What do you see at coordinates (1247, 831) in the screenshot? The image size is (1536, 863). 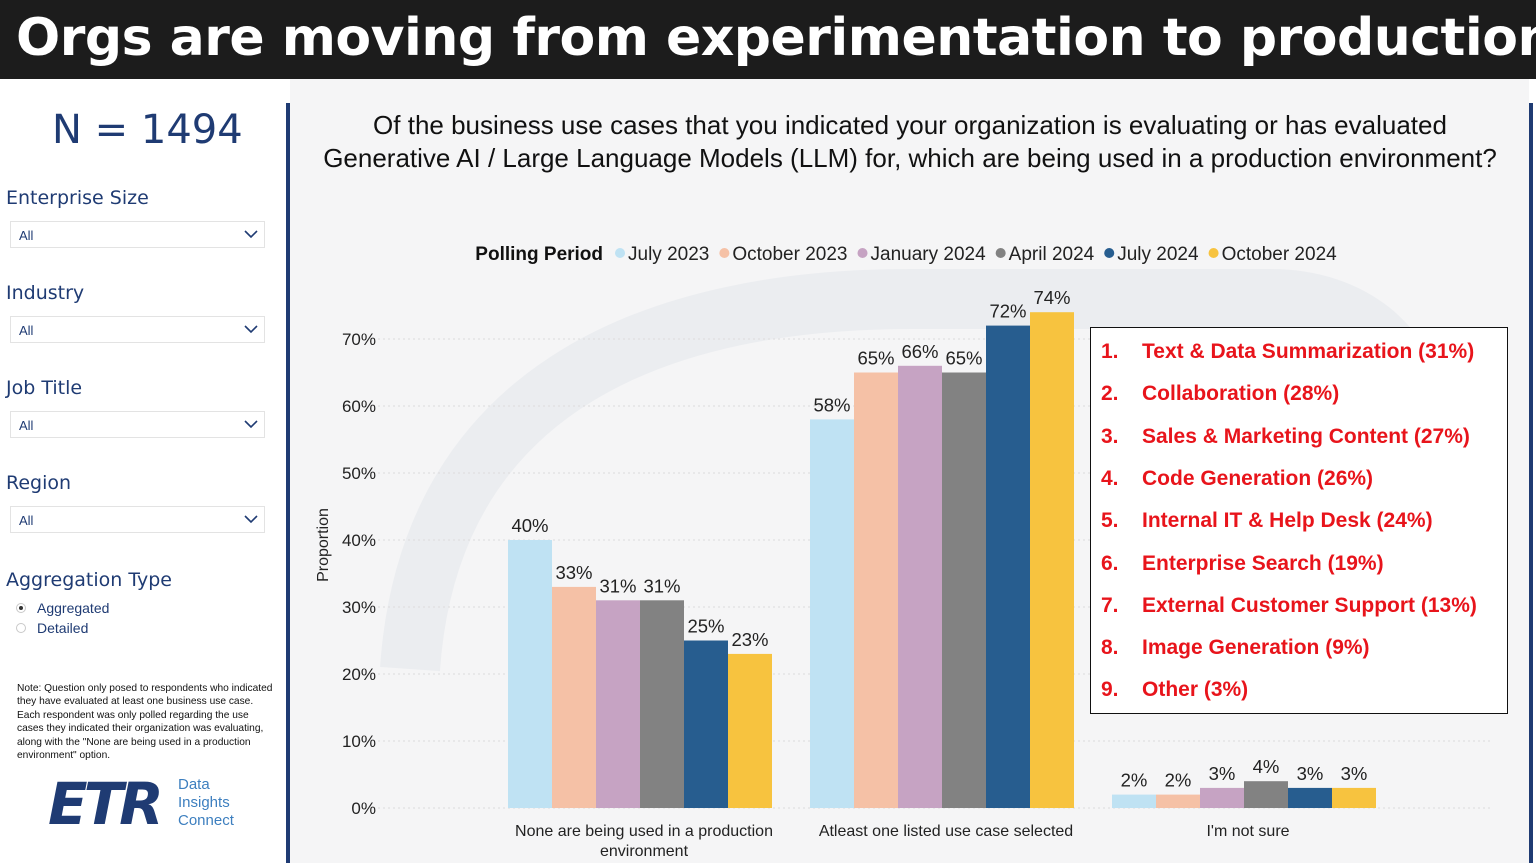 I see `x-tick-line: I'm not sure` at bounding box center [1247, 831].